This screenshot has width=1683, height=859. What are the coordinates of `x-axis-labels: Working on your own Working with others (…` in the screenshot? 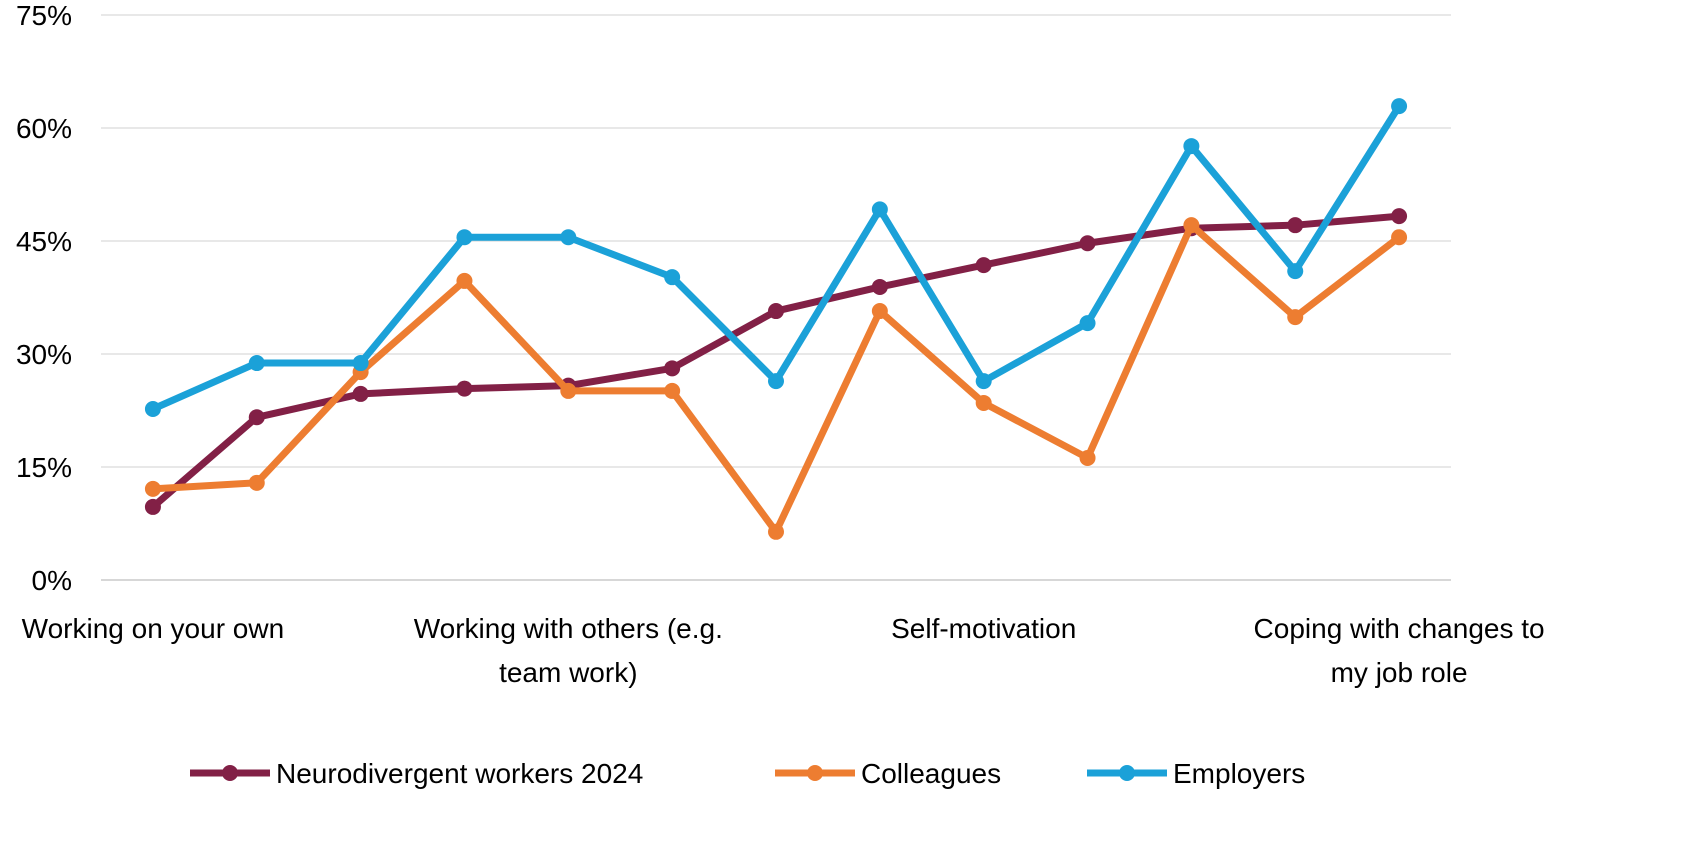 It's located at (783, 650).